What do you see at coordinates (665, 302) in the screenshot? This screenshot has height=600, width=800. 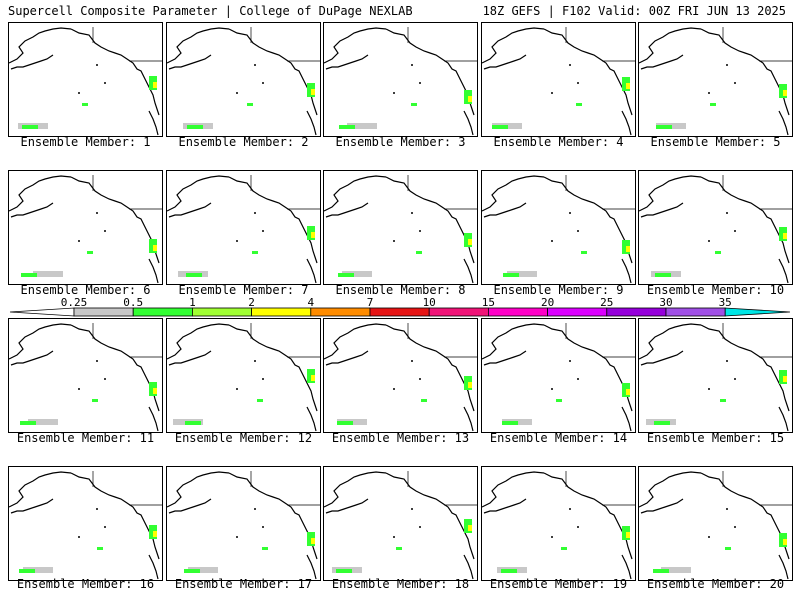 I see `colorbar-tick-label: 30` at bounding box center [665, 302].